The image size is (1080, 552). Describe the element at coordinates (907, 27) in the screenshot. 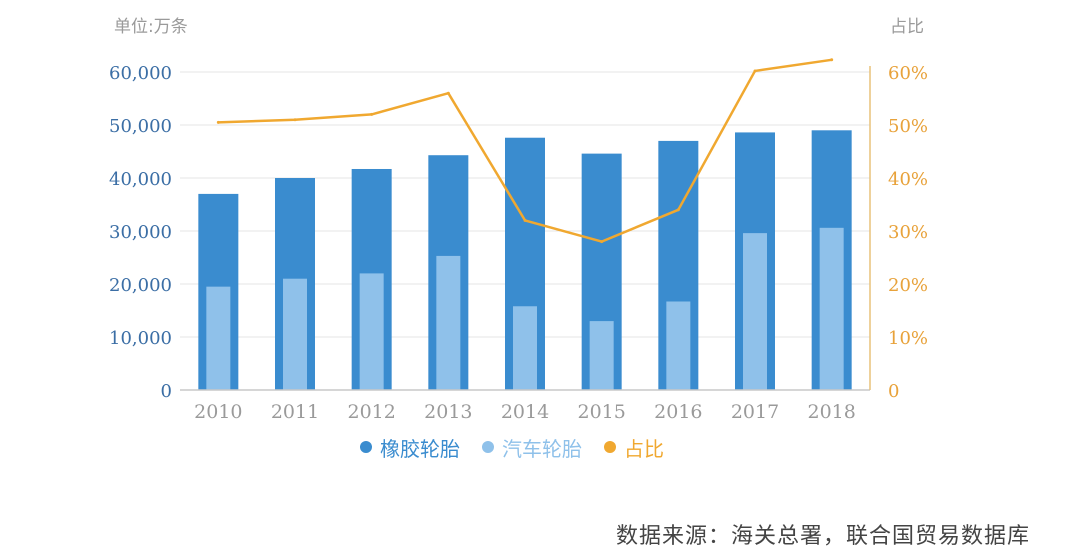

I see `right-axis-unit: 占比` at that location.